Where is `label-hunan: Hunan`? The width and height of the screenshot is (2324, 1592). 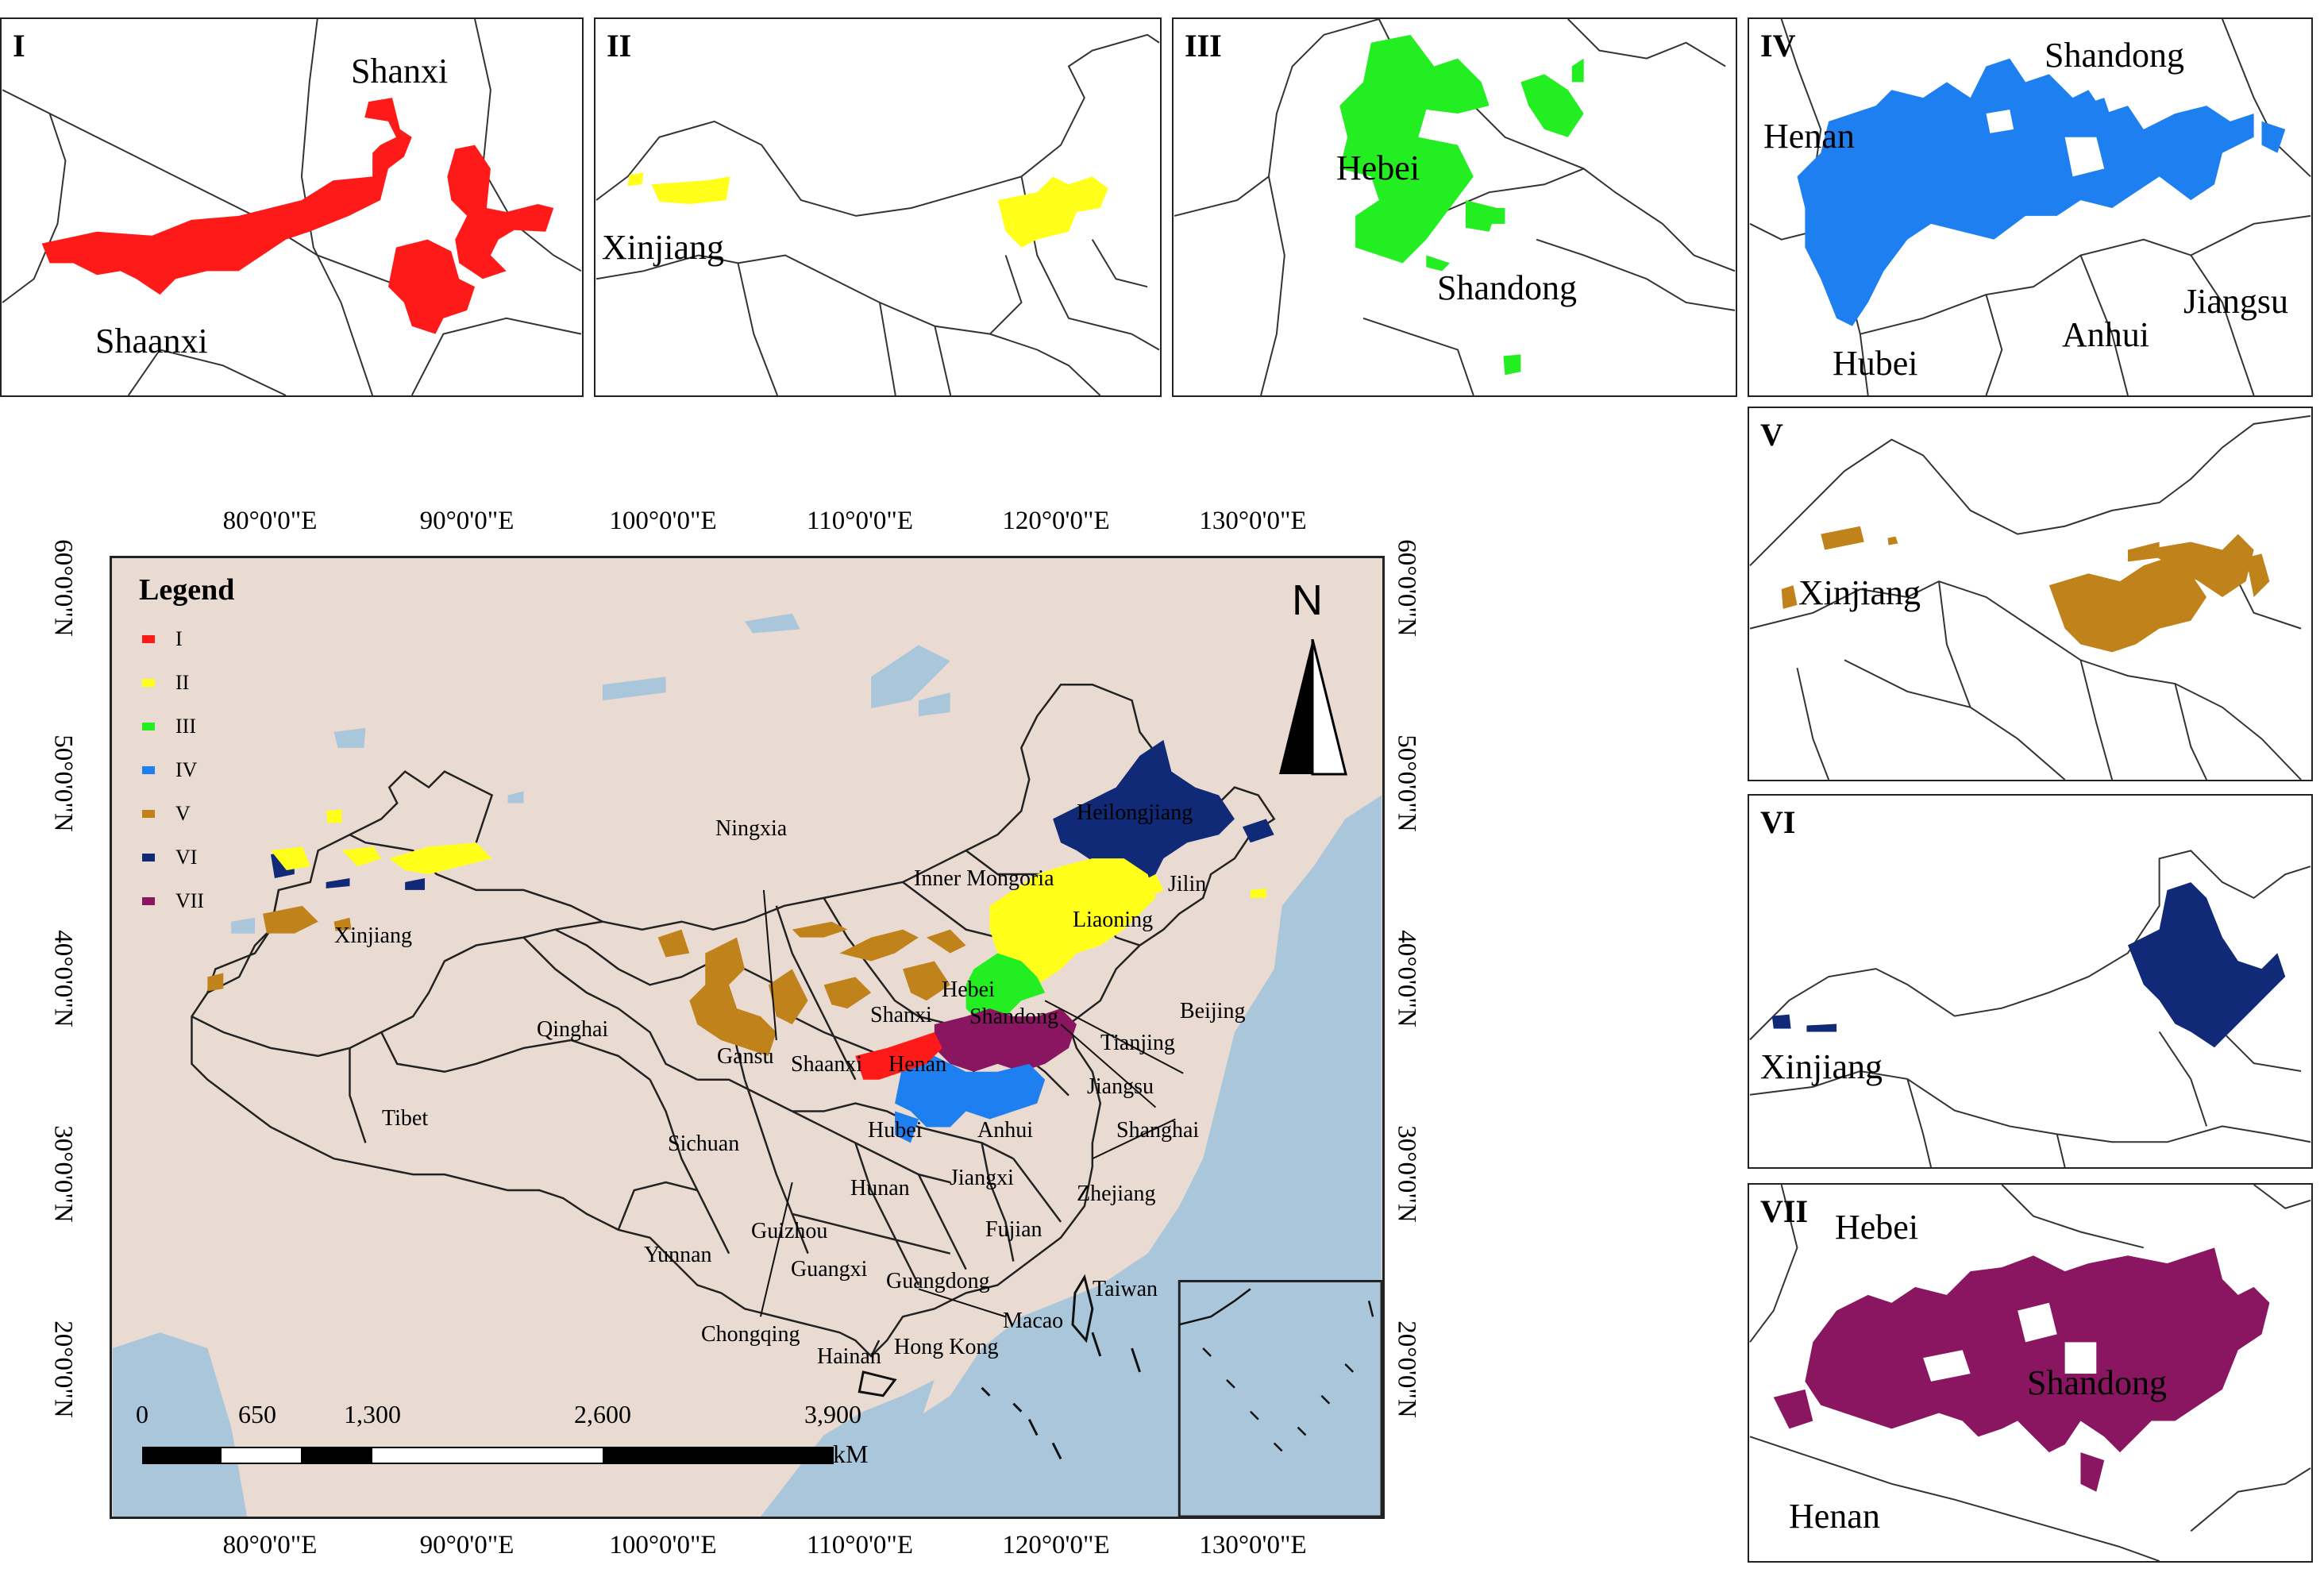
label-hunan: Hunan is located at coordinates (880, 1188).